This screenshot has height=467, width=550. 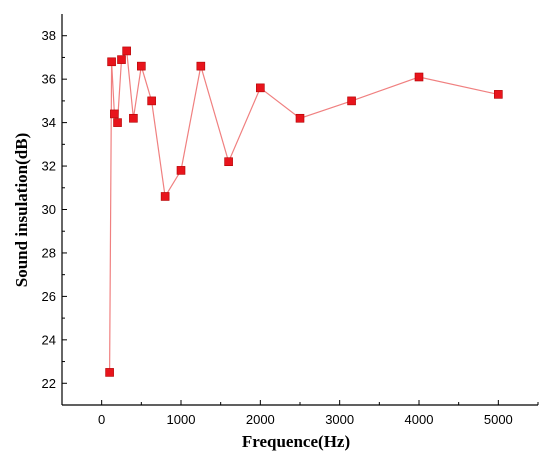 What do you see at coordinates (339, 419) in the screenshot?
I see `x-tick-label: 3000` at bounding box center [339, 419].